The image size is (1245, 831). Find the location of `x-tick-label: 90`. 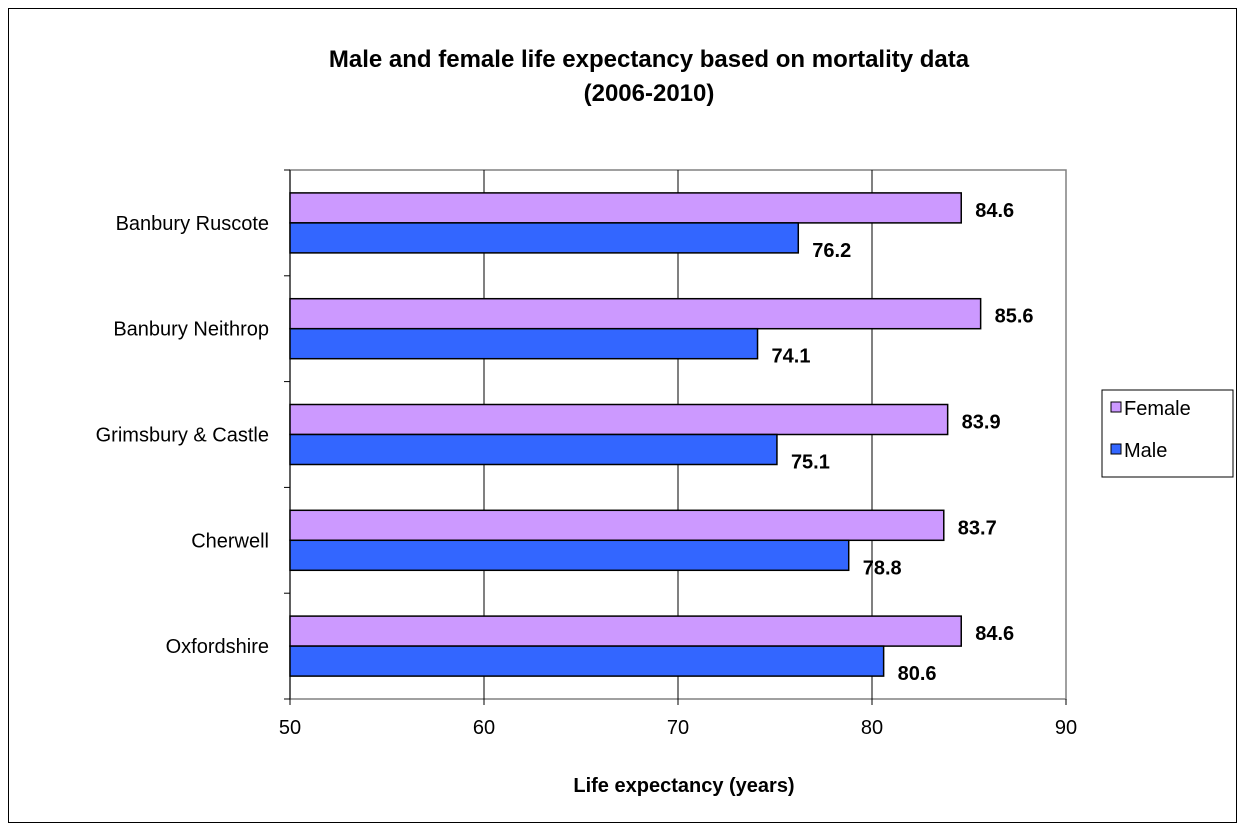

x-tick-label: 90 is located at coordinates (1066, 728).